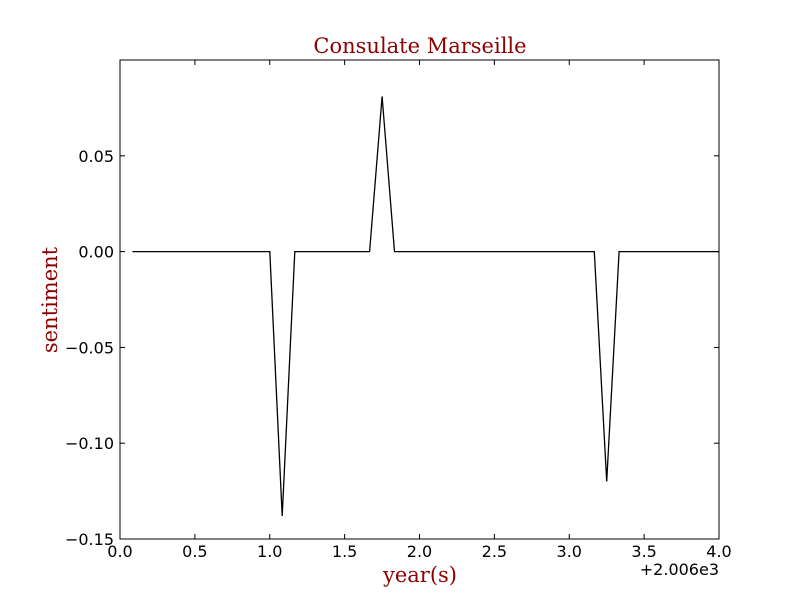 This screenshot has width=800, height=600. What do you see at coordinates (494, 551) in the screenshot?
I see `x-tick-label: 2.5` at bounding box center [494, 551].